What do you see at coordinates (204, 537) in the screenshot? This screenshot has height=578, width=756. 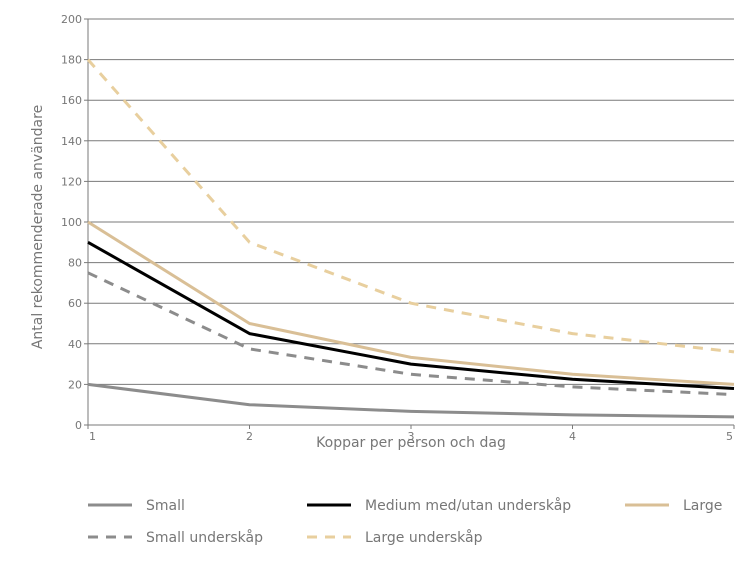 I see `legend-label-3: Small underskåp` at bounding box center [204, 537].